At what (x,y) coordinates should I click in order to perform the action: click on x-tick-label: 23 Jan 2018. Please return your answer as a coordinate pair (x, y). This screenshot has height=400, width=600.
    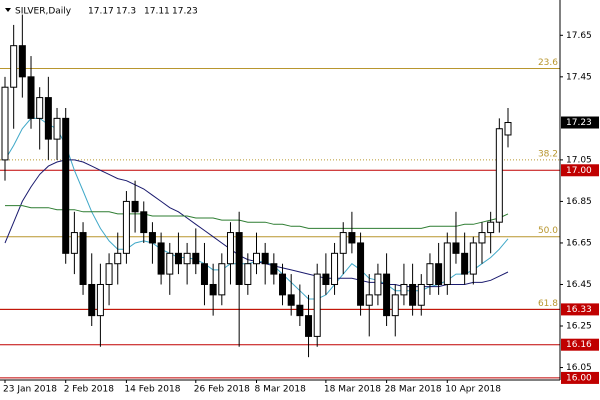
    Looking at the image, I should click on (30, 390).